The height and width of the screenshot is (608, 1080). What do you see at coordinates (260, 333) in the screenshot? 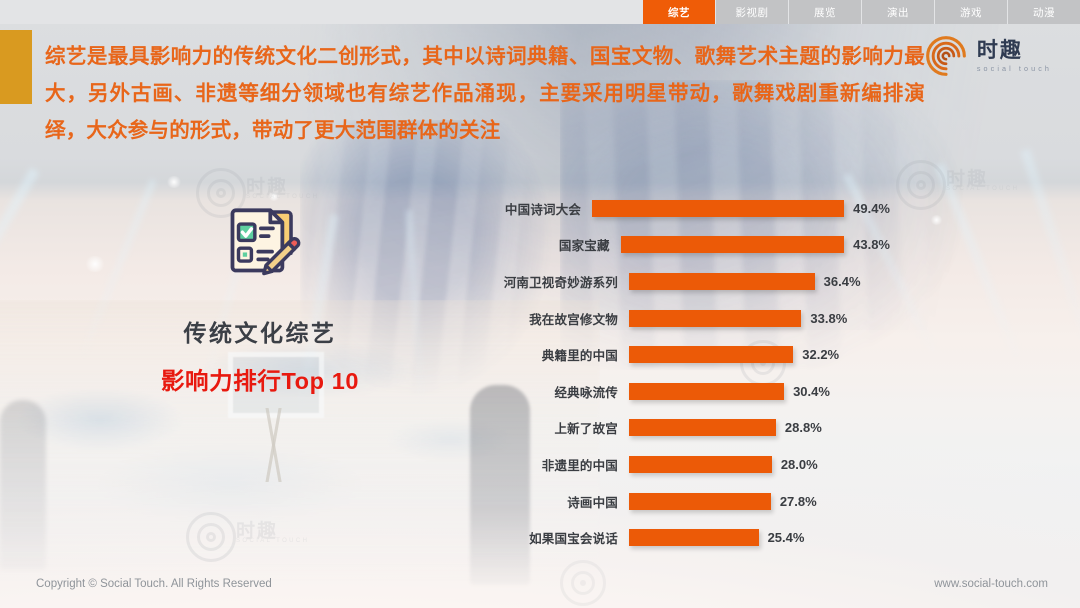
I see `panel-title: 传统文化综艺` at bounding box center [260, 333].